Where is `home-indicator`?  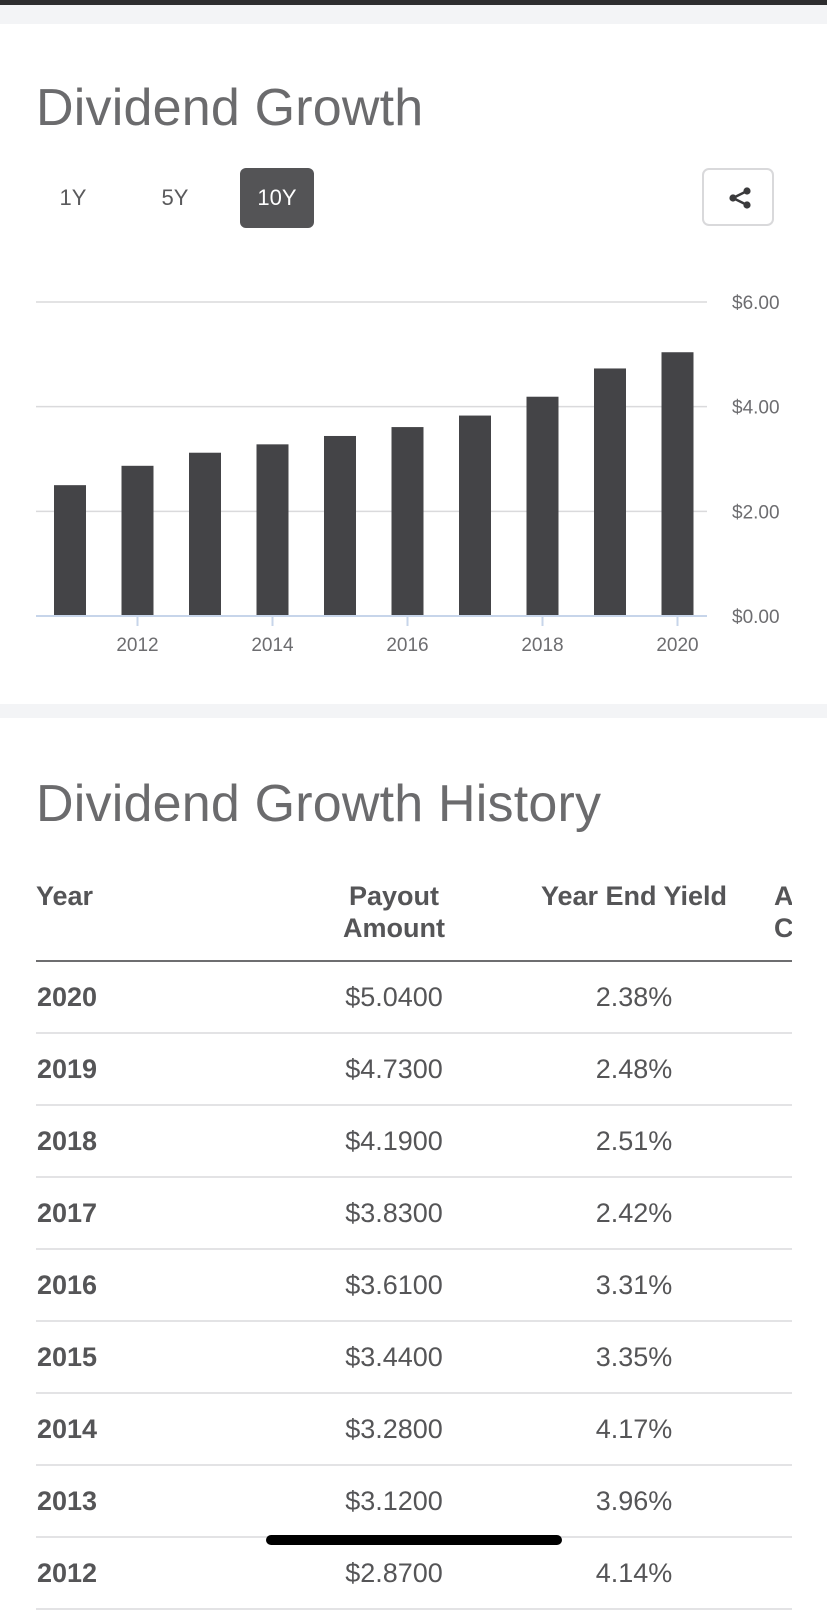 home-indicator is located at coordinates (414, 1540).